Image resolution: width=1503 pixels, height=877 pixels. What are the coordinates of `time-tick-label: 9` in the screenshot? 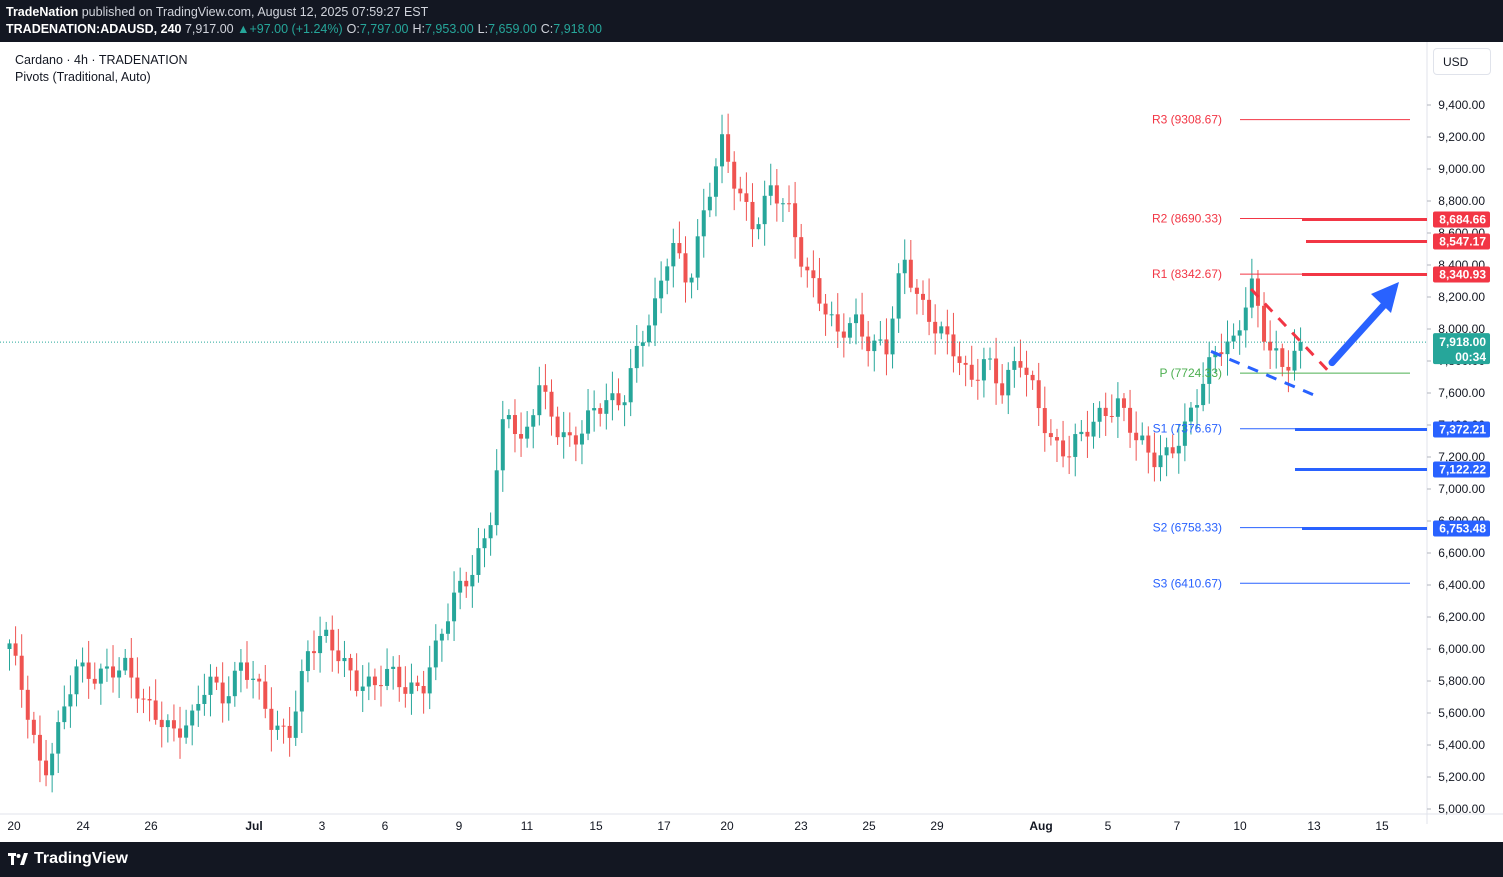 It's located at (459, 826).